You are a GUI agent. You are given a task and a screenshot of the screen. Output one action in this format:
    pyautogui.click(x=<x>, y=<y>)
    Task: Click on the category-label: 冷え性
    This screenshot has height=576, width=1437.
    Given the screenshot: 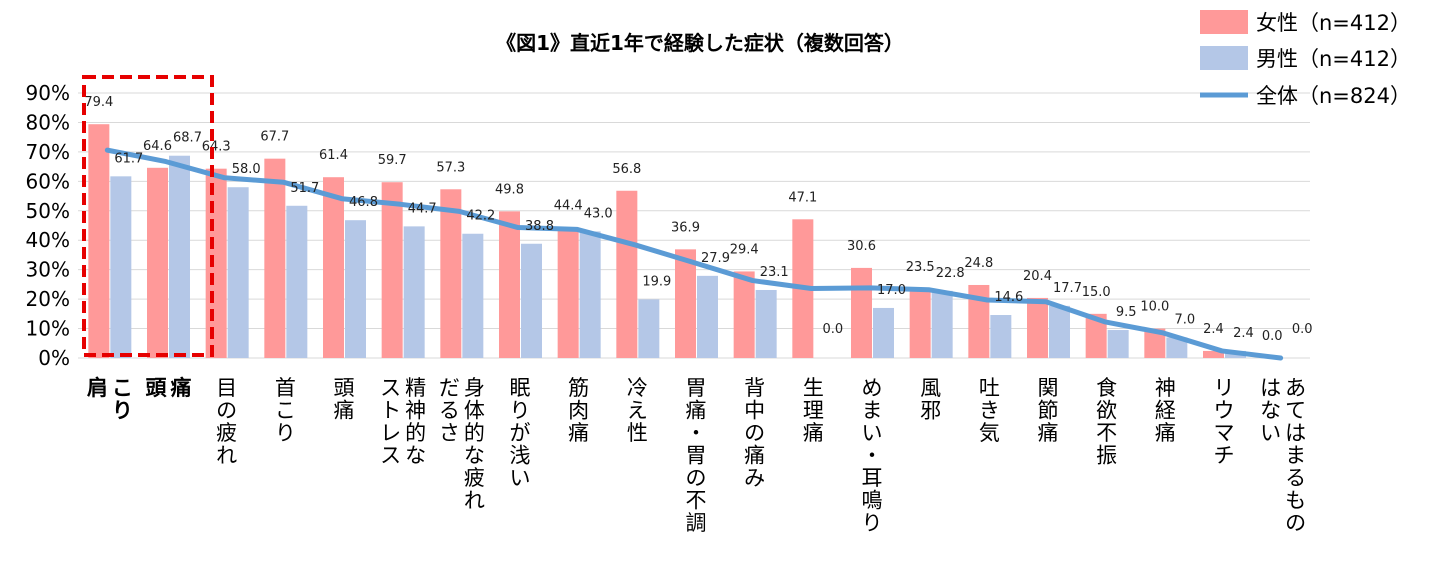 What is the action you would take?
    pyautogui.click(x=637, y=410)
    